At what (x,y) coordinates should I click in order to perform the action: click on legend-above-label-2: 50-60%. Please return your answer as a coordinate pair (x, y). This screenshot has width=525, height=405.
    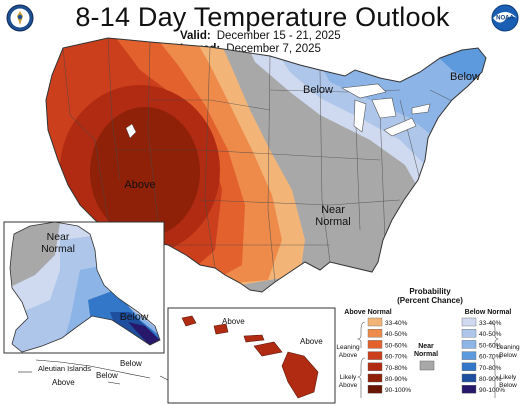
    Looking at the image, I should click on (396, 345).